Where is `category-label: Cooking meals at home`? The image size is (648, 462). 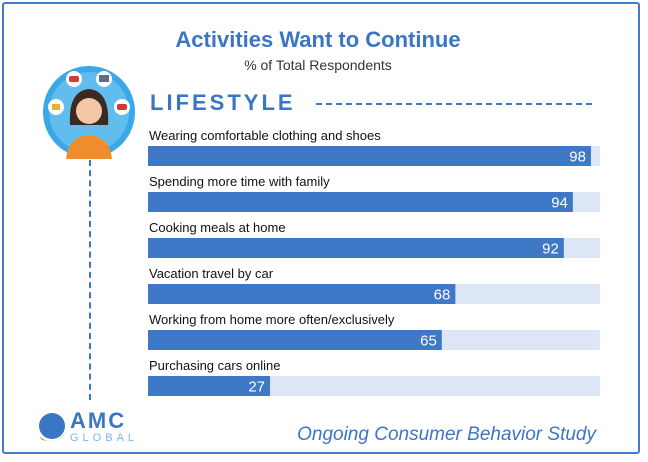
category-label: Cooking meals at home is located at coordinates (217, 227).